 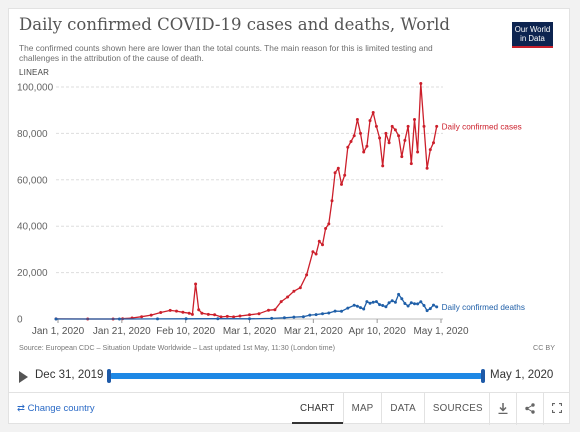 I want to click on x-tick-label: Apr 10, 2020, so click(x=378, y=331).